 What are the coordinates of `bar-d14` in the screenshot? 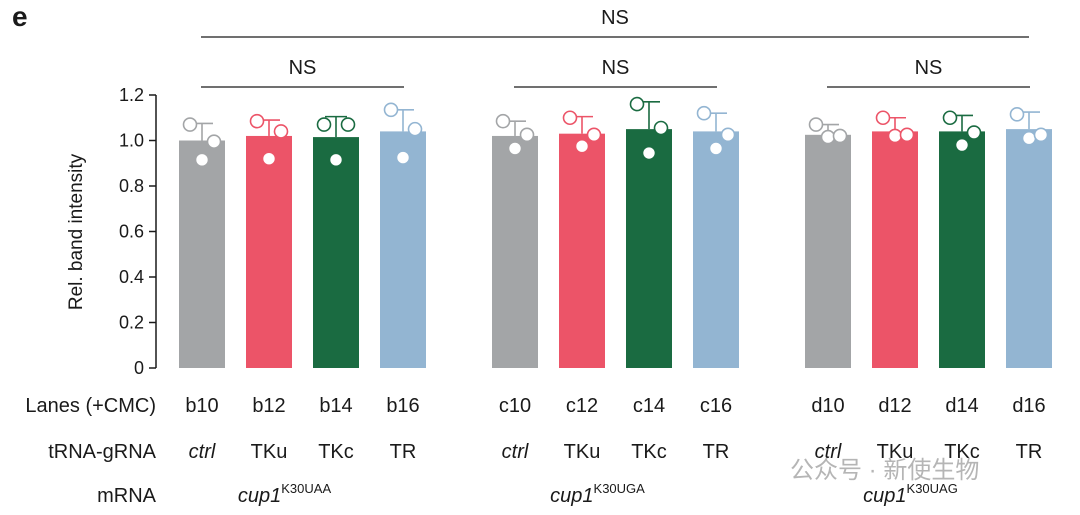 It's located at (962, 249).